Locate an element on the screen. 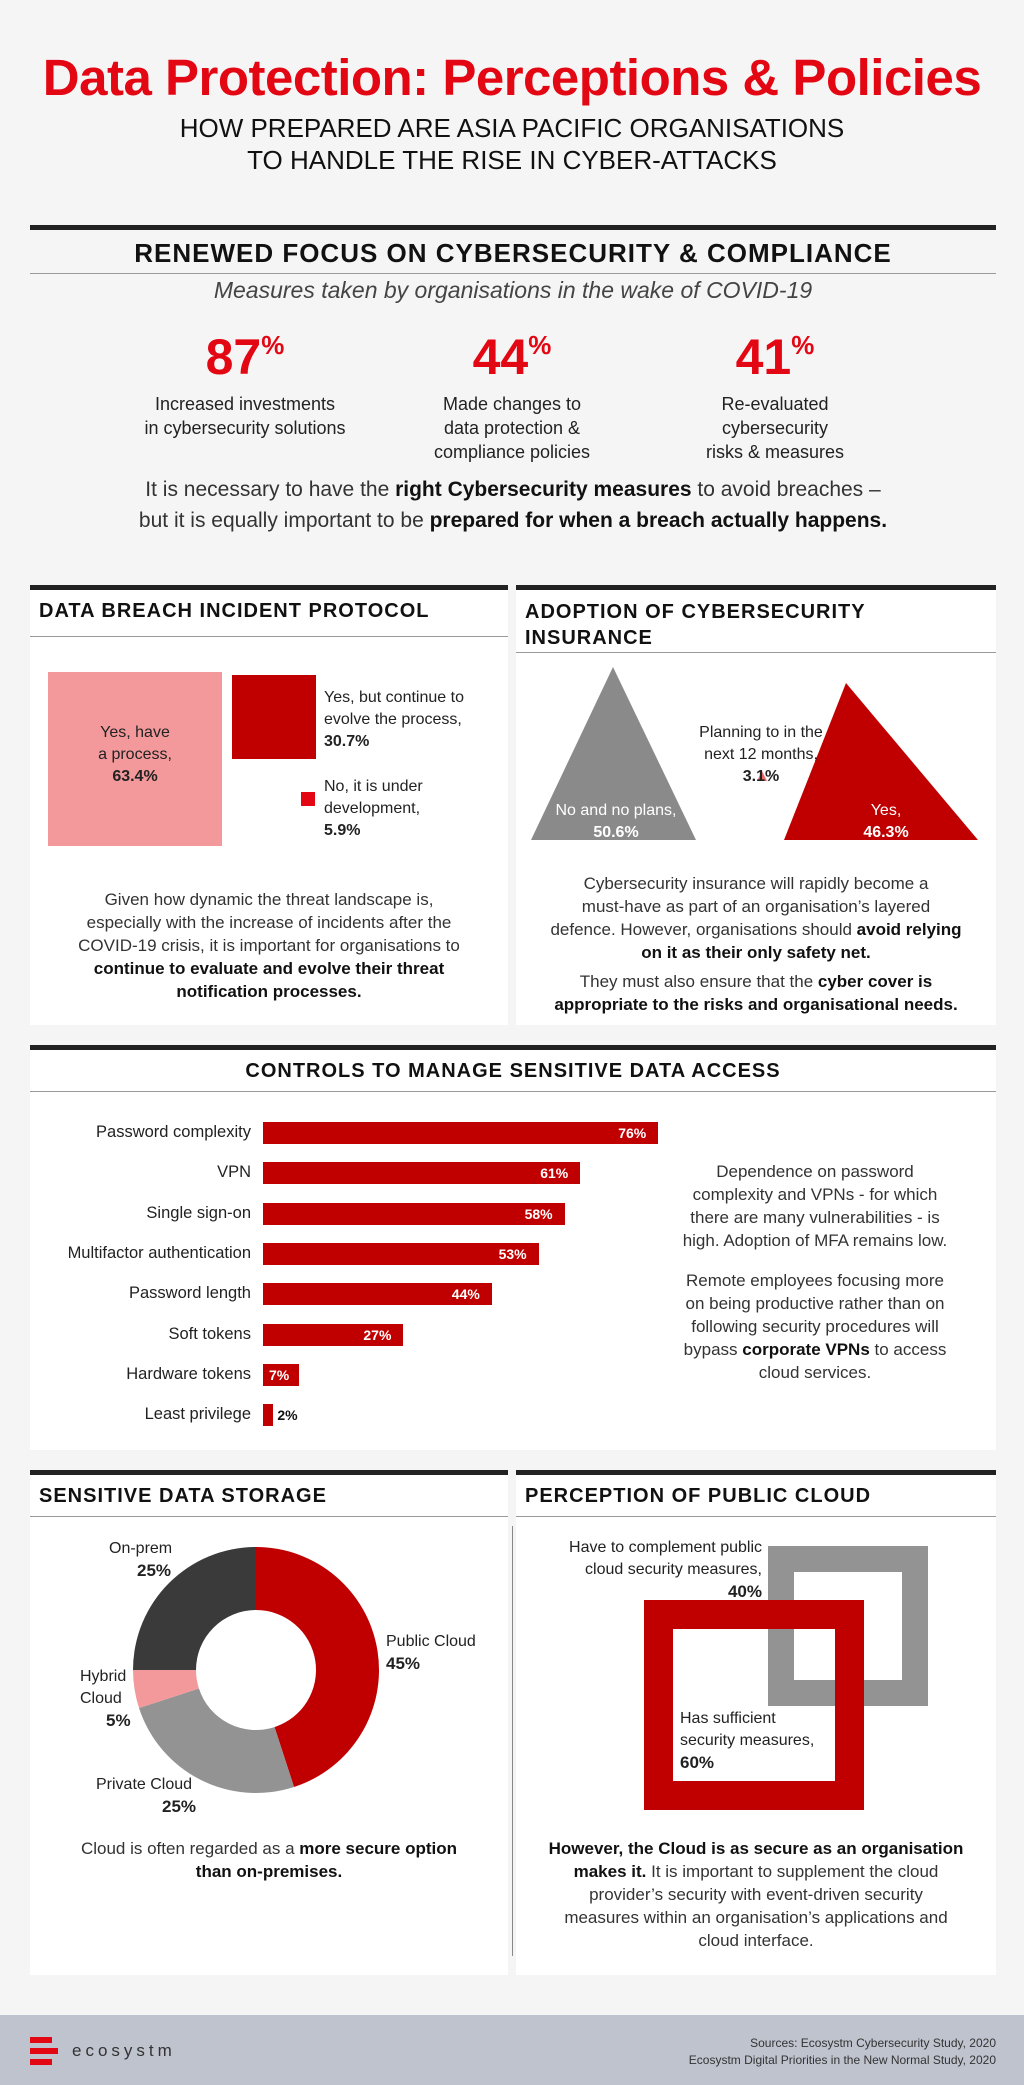 This screenshot has height=2085, width=1024. breach-block-yes is located at coordinates (135, 759).